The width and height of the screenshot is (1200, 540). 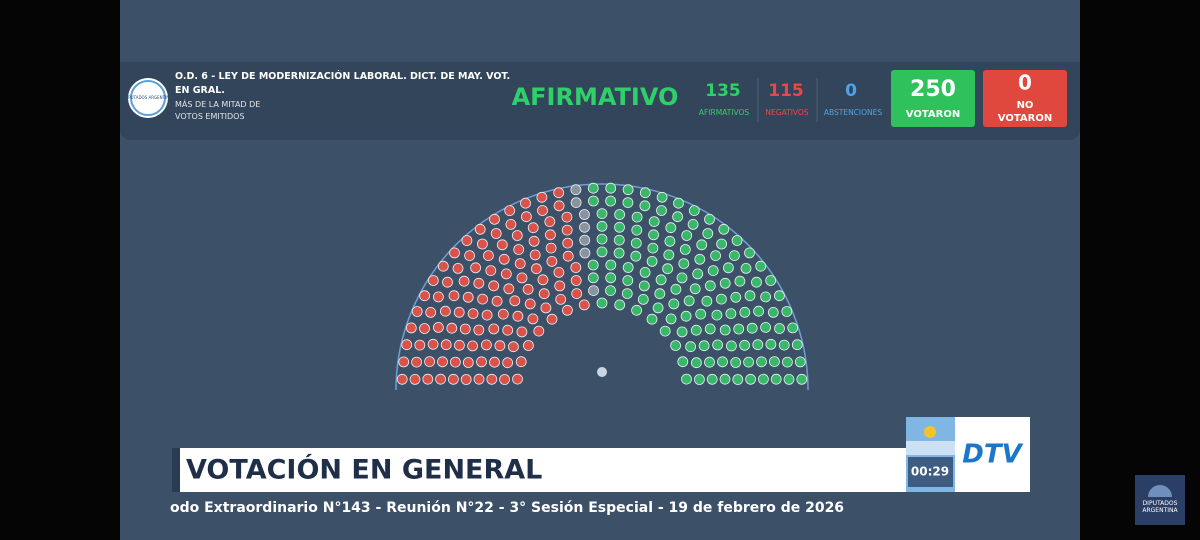 What do you see at coordinates (1025, 83) in the screenshot?
I see `no-votaron-count: 0` at bounding box center [1025, 83].